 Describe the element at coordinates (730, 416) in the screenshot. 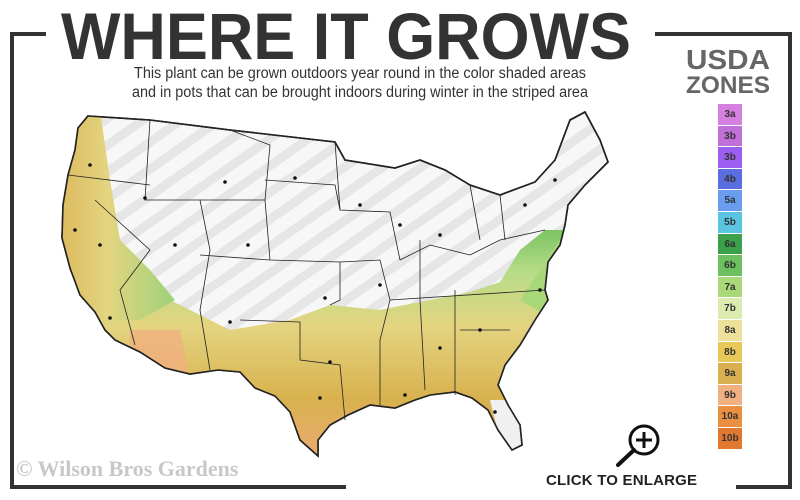

I see `legend-zone-10a: 10a` at that location.